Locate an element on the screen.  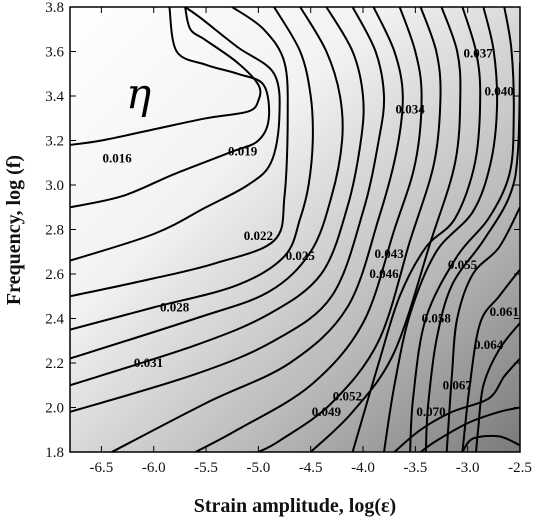
contour-label-0.064: 0.064 is located at coordinates (489, 344).